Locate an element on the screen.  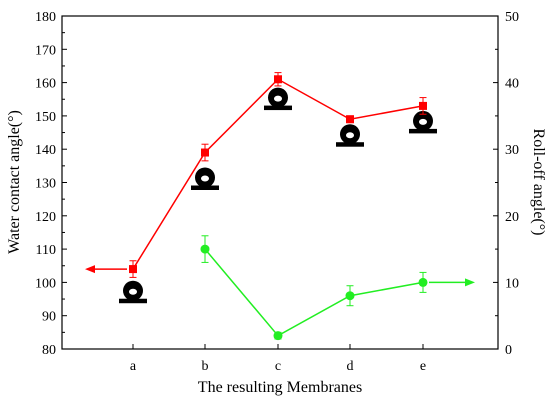
right-y-tick-label: 20 is located at coordinates (512, 217).